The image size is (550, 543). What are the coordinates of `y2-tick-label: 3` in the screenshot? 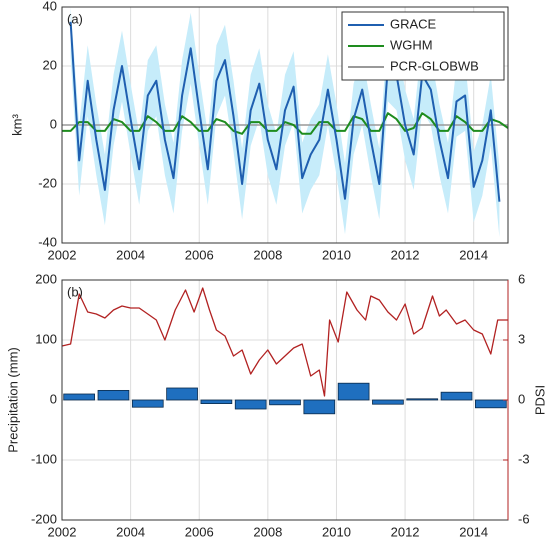 It's located at (521, 338).